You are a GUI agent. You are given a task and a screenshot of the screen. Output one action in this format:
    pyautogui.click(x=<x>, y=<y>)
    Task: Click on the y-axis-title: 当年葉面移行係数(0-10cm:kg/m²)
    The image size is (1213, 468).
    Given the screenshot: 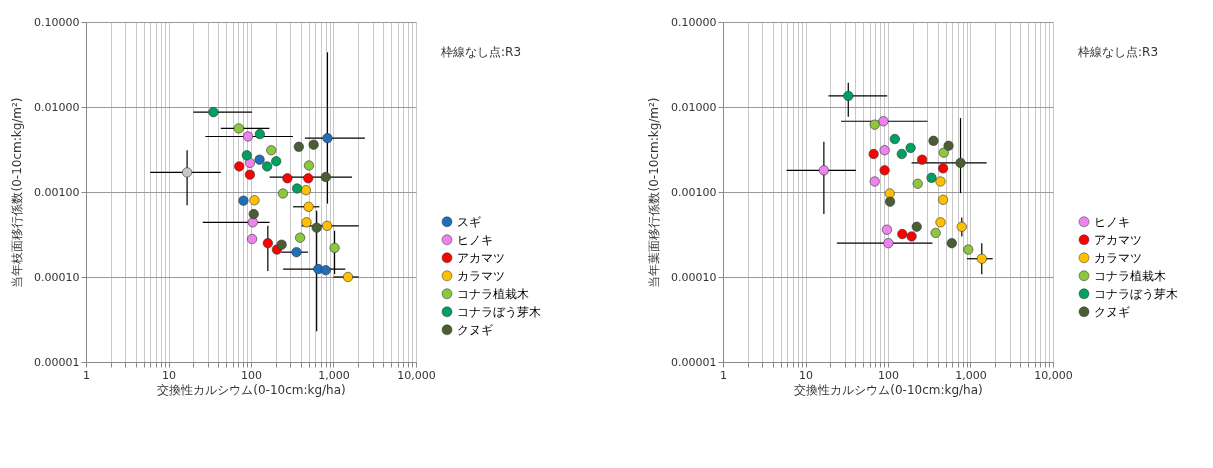 What is the action you would take?
    pyautogui.click(x=654, y=192)
    